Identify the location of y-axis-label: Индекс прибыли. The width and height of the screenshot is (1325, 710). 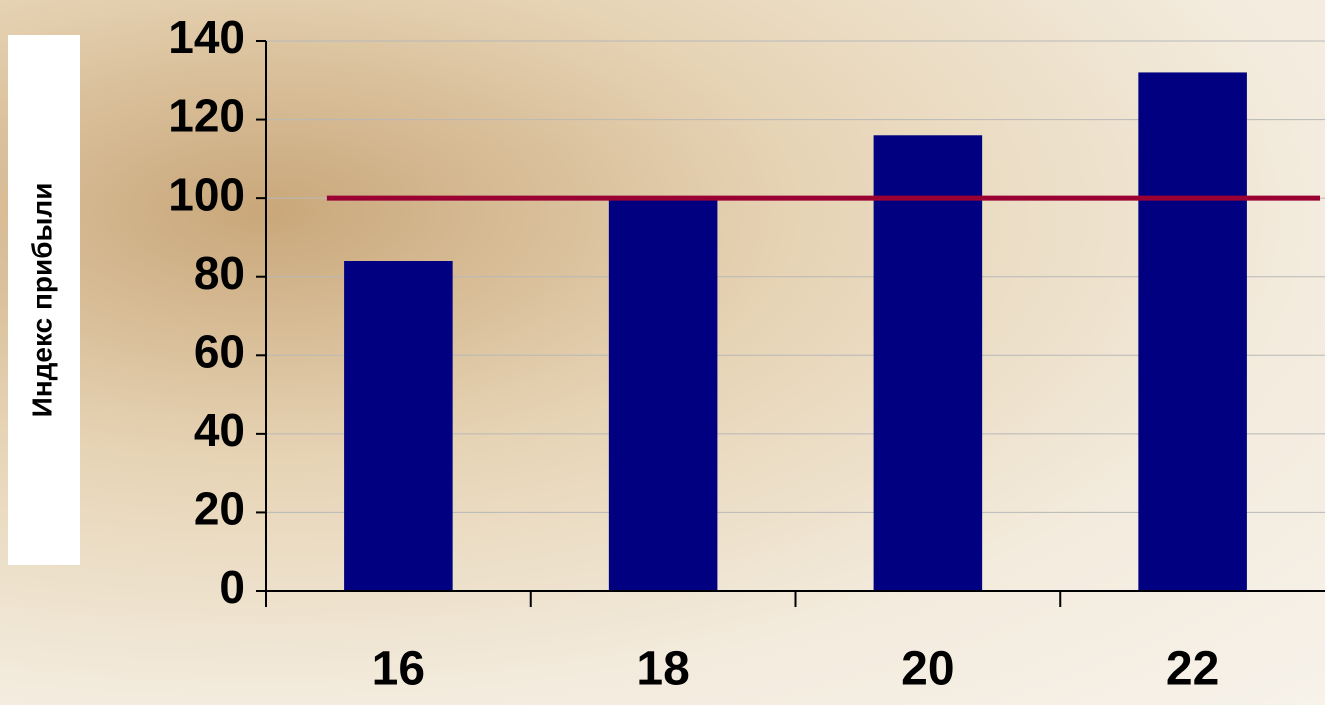
(41, 300).